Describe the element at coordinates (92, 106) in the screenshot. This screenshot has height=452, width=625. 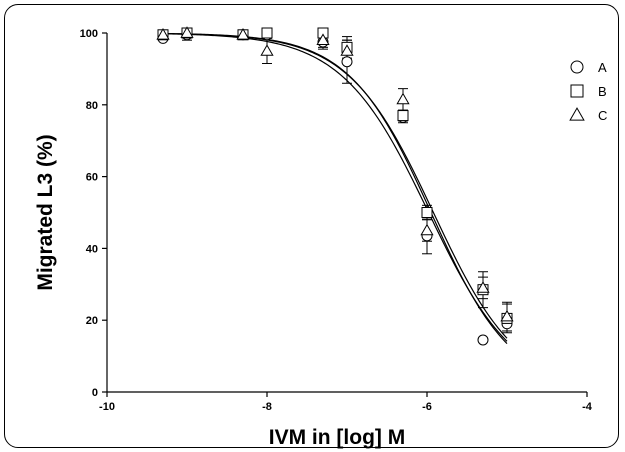
I see `y-tick-label: 80` at that location.